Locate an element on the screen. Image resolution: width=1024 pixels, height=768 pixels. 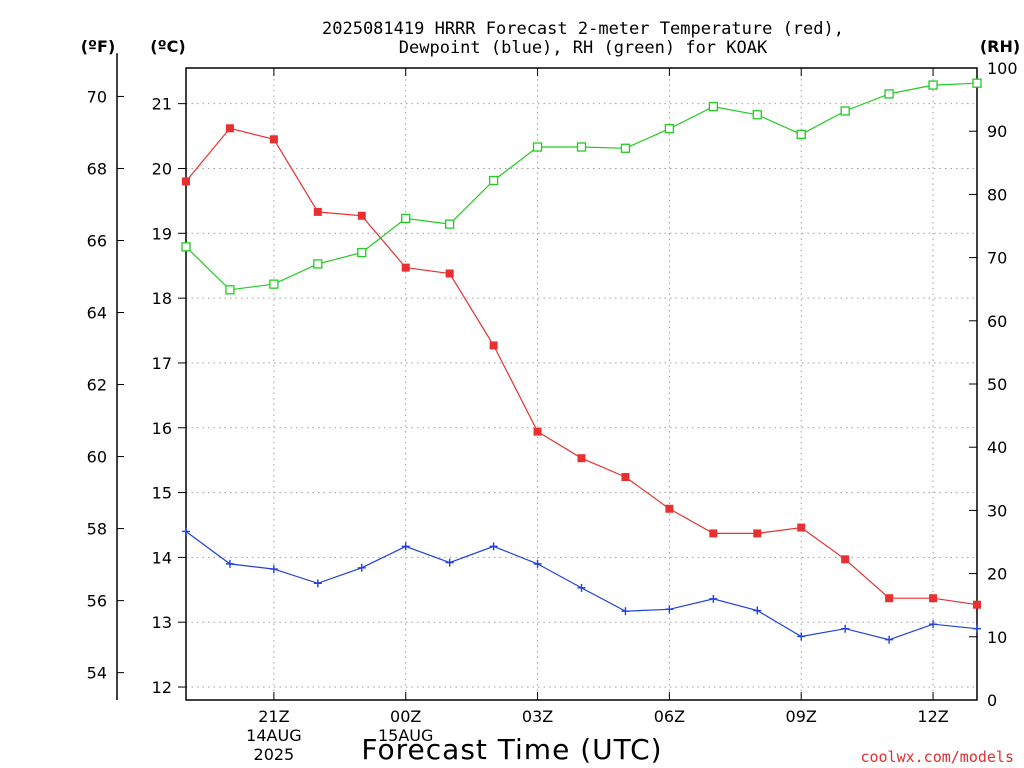
celsius-tick-label: 14 is located at coordinates (162, 557).